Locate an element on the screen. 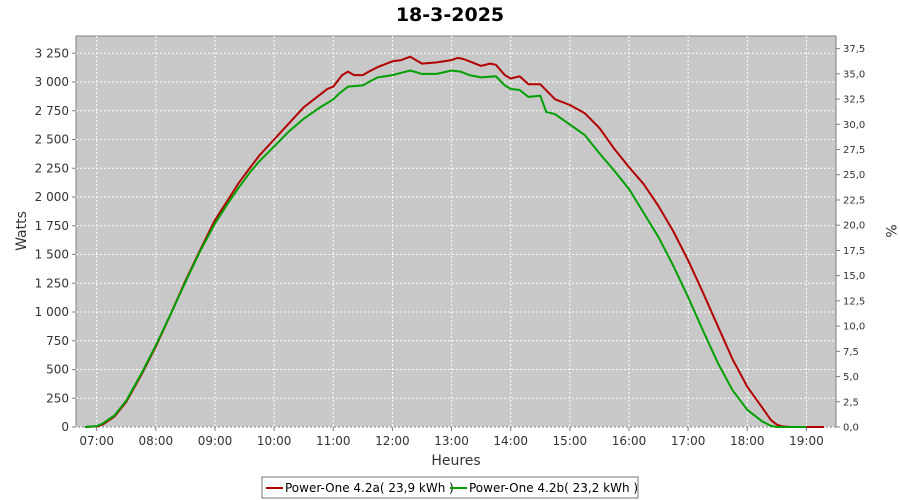  y-tick-label: 0 is located at coordinates (65, 427).